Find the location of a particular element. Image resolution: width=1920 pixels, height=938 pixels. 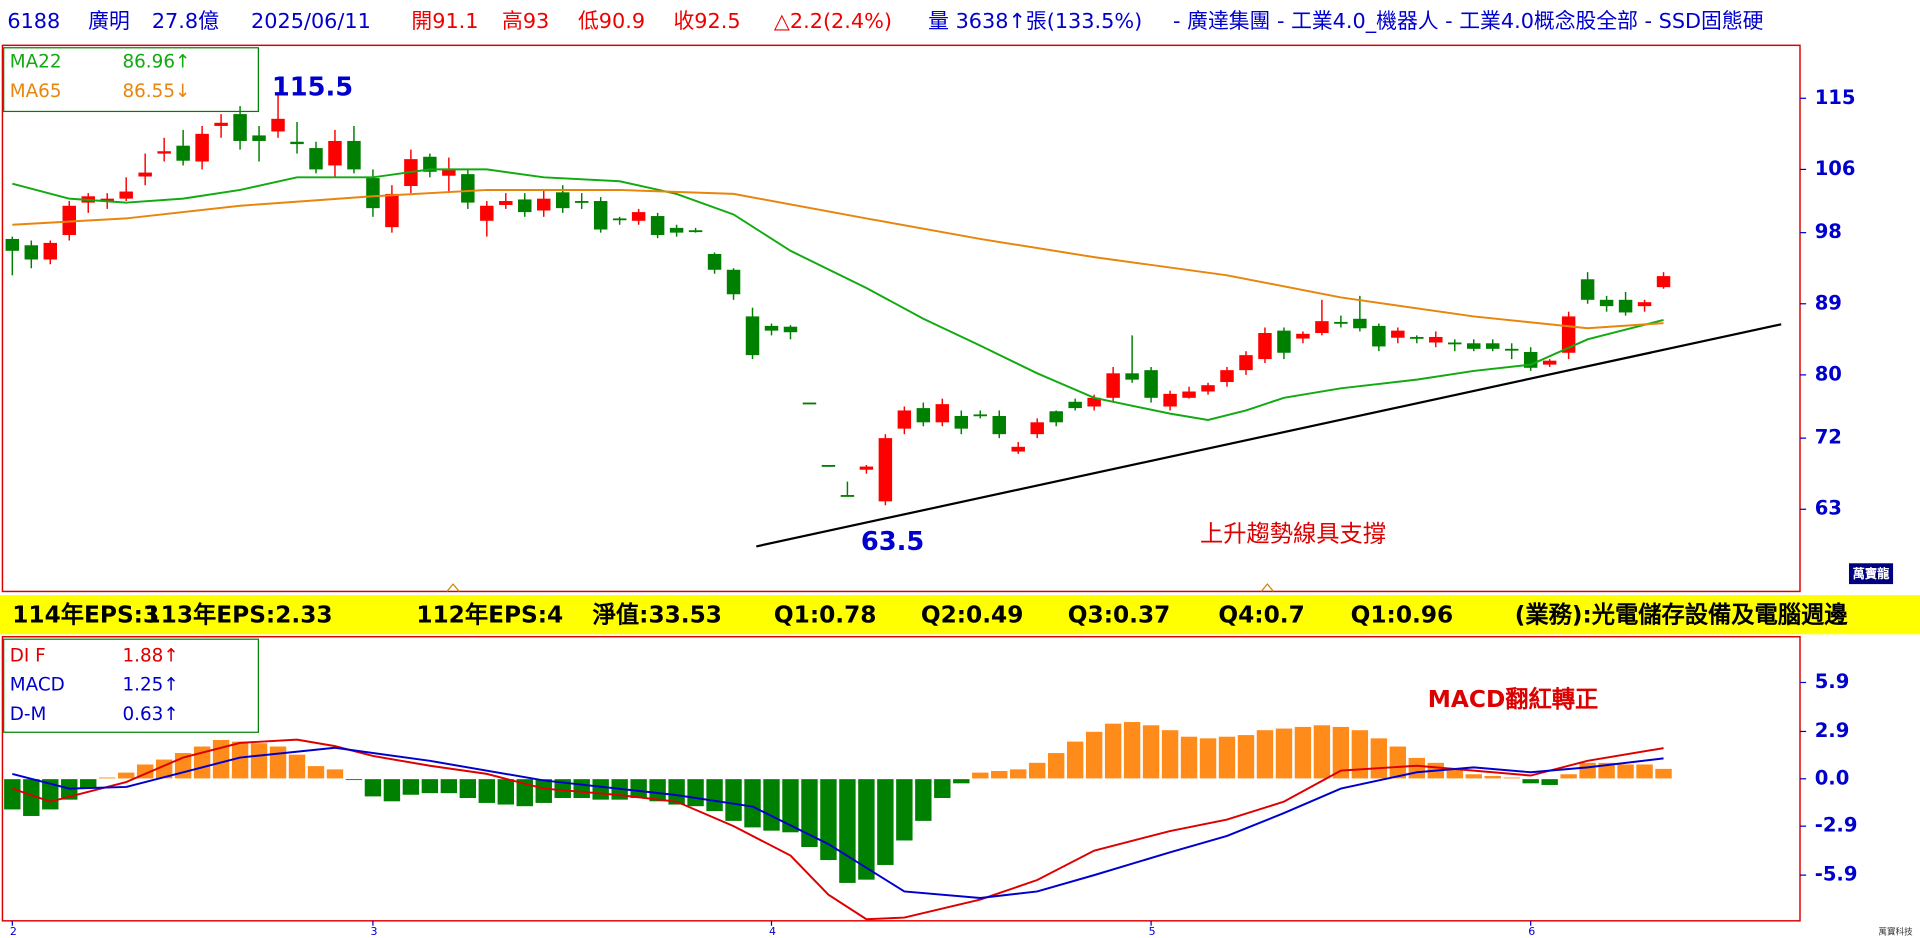

marker-triangles is located at coordinates (860, 587).